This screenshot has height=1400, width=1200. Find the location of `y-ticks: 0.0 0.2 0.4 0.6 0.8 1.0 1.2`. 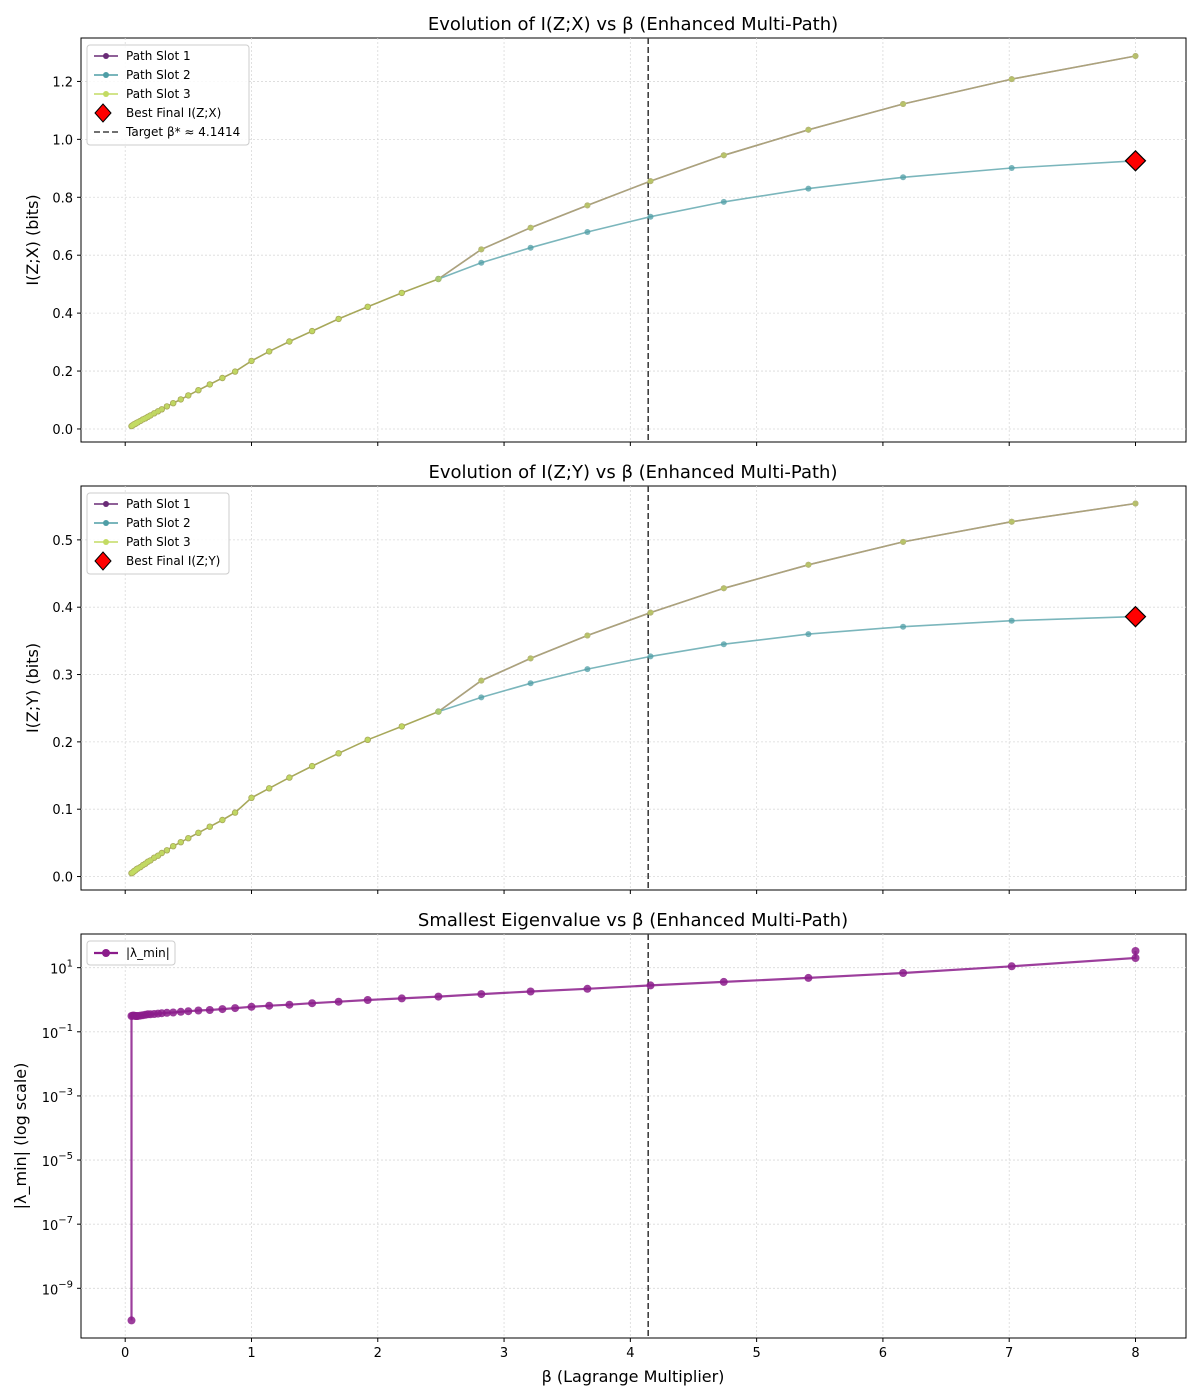

y-ticks: 0.0 0.2 0.4 0.6 0.8 1.0 1.2 is located at coordinates (66, 256).